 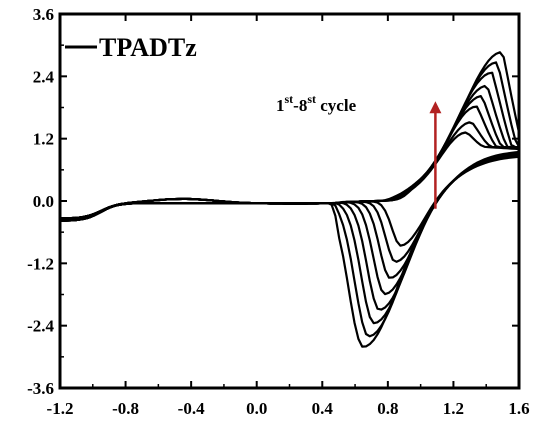 What do you see at coordinates (40, 388) in the screenshot?
I see `y-tick-label: -3.6` at bounding box center [40, 388].